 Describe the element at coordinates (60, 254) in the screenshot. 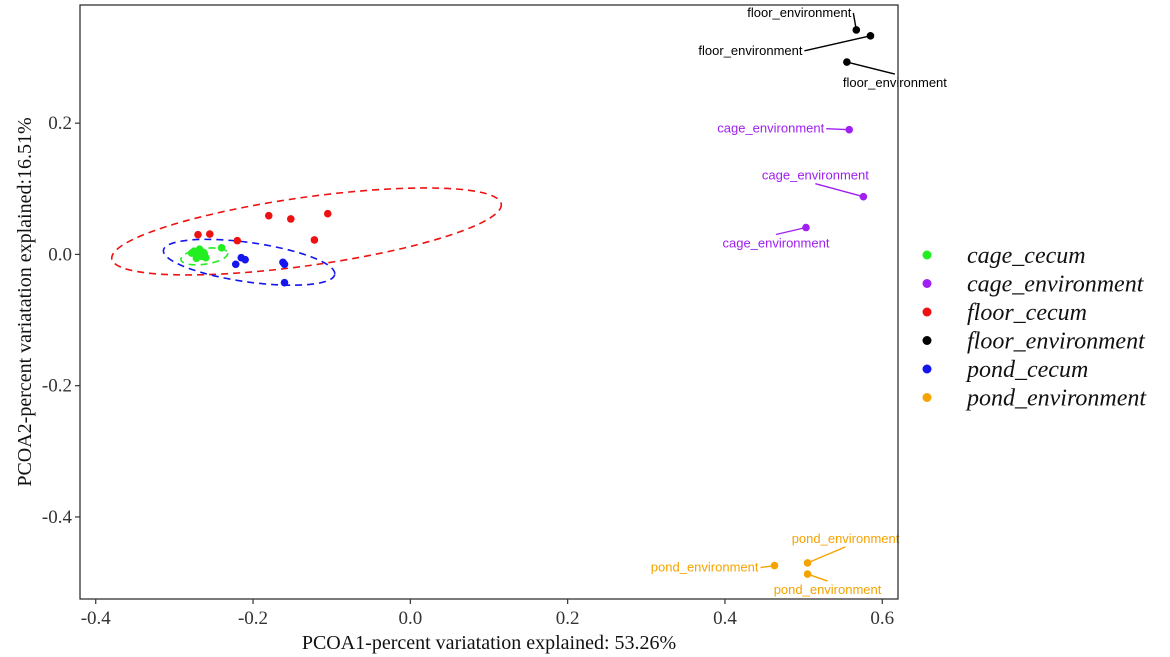

I see `y-tick-label: 0.0` at that location.